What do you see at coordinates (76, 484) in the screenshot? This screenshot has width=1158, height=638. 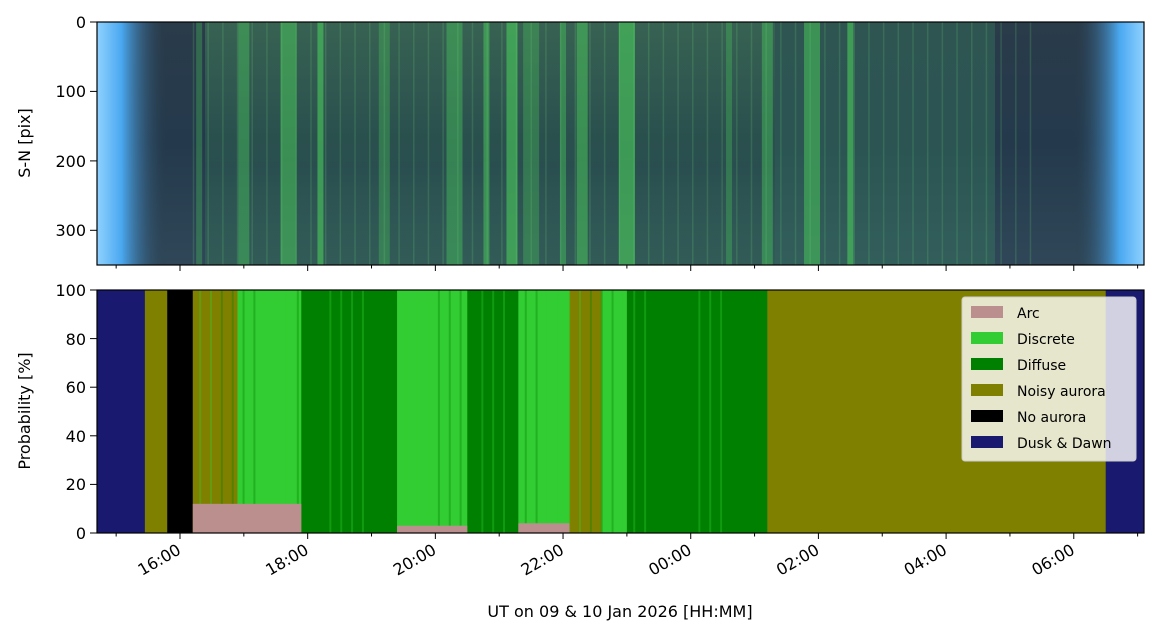 I see `probability-ytick-label: 20` at bounding box center [76, 484].